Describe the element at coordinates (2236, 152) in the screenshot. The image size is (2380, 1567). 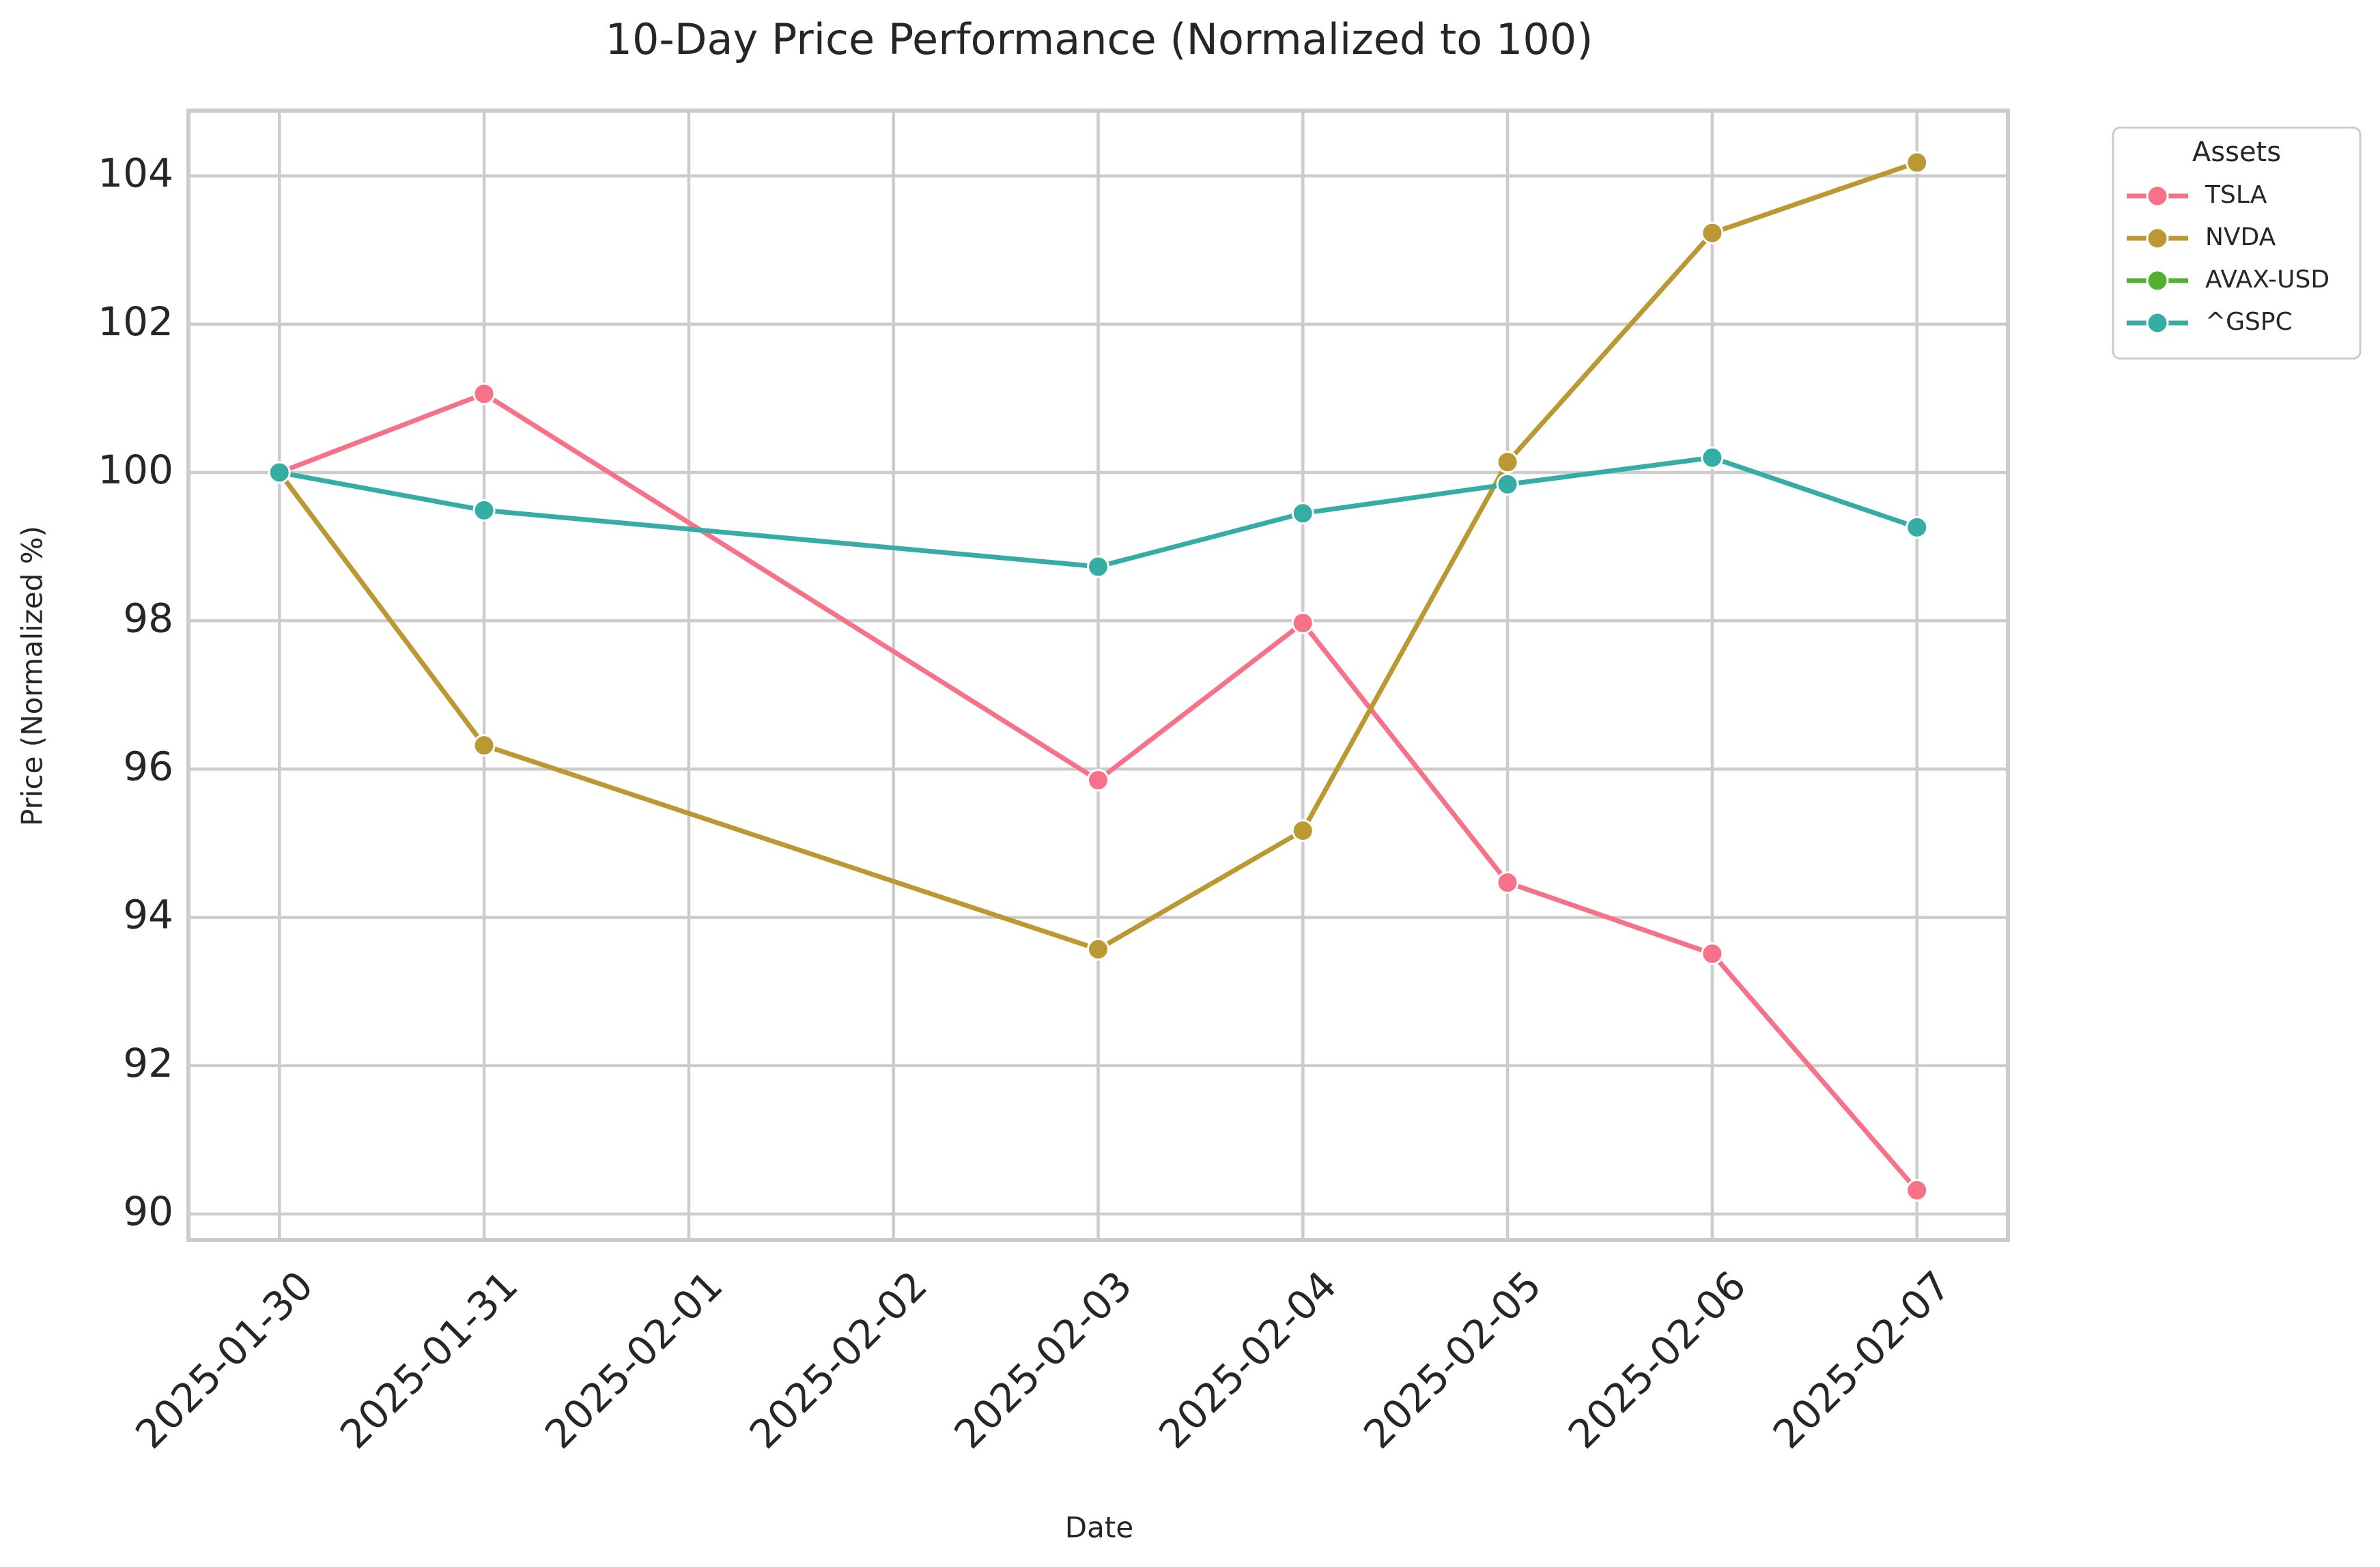
I see `legend-title: Assets` at that location.